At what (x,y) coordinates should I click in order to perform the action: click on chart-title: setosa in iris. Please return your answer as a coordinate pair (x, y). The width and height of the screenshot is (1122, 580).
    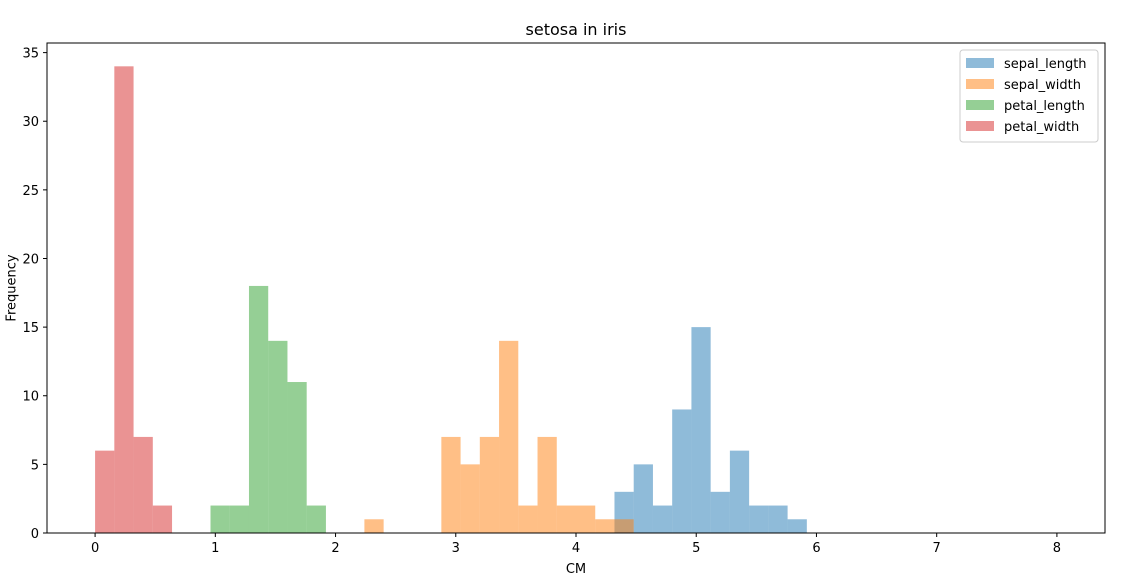
    Looking at the image, I should click on (576, 29).